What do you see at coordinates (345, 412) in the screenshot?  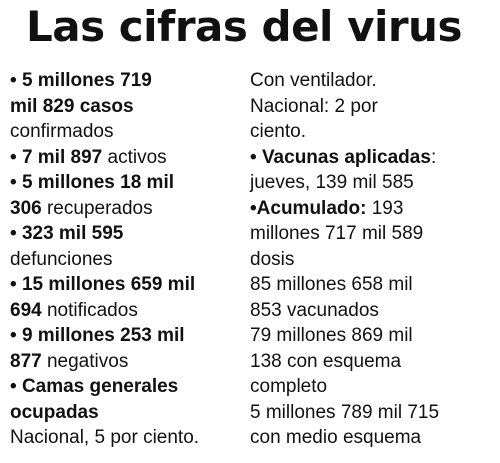 I see `half-scheme-line1: 5 millones 789 mil 715` at bounding box center [345, 412].